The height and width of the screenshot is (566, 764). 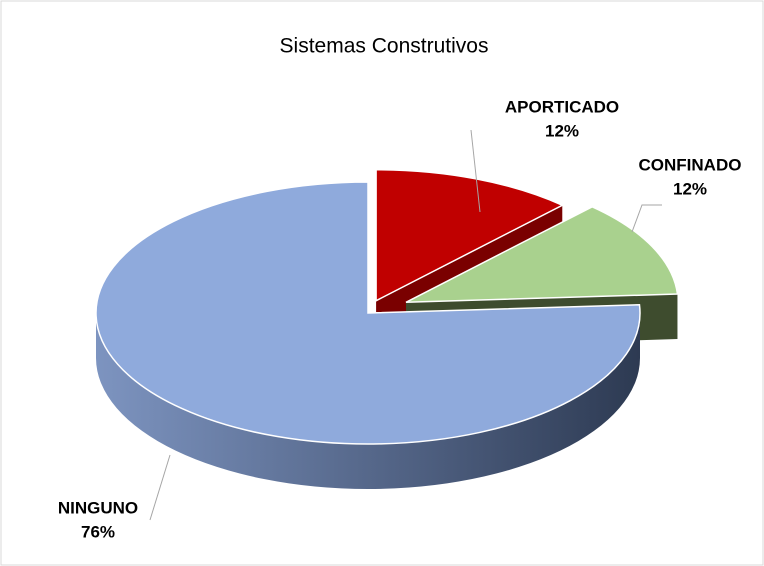 I want to click on data-label-name: APORTICADO, so click(x=562, y=106).